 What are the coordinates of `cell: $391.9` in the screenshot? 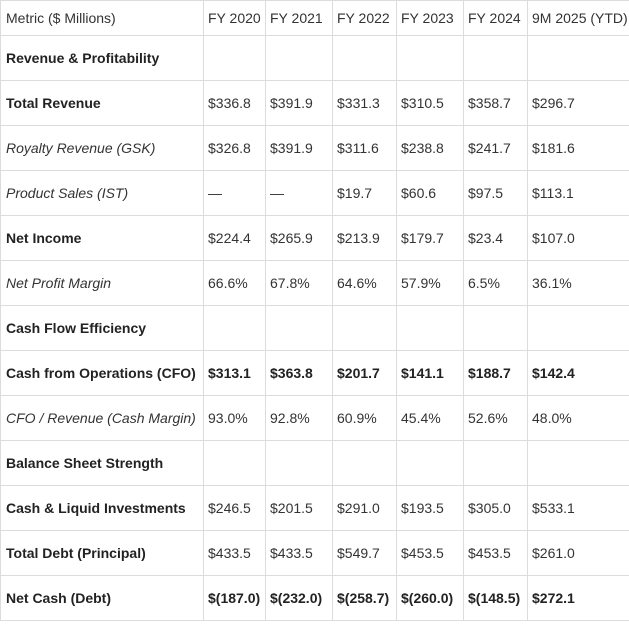 It's located at (299, 103).